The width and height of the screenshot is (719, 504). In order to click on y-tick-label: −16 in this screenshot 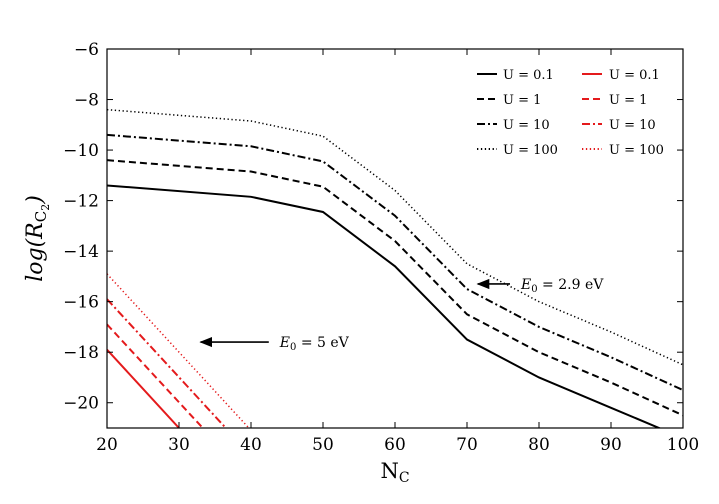, I will do `click(81, 303)`.